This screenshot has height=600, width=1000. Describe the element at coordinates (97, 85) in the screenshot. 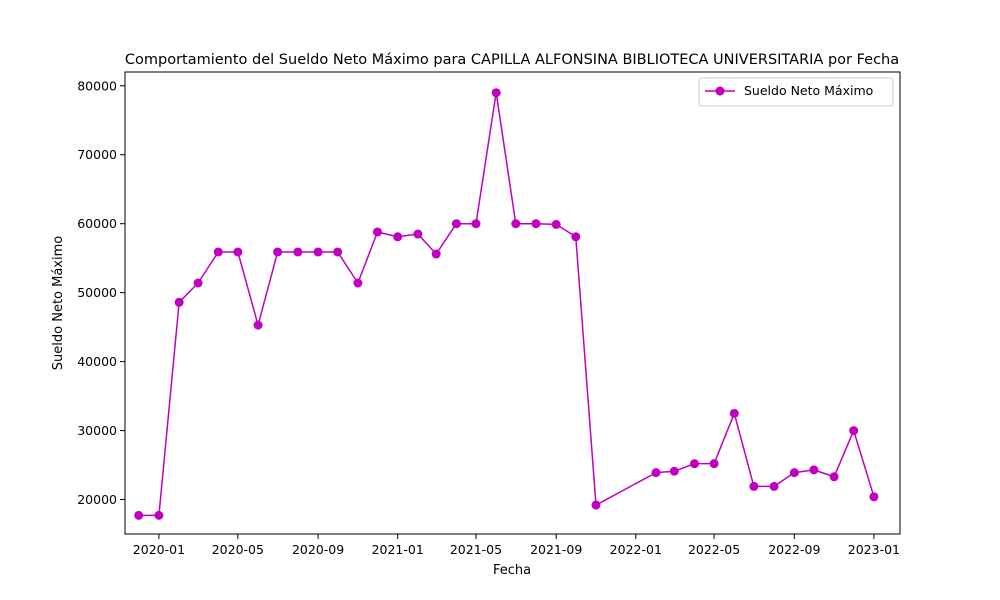

I see `y-tick-label: 80000` at that location.